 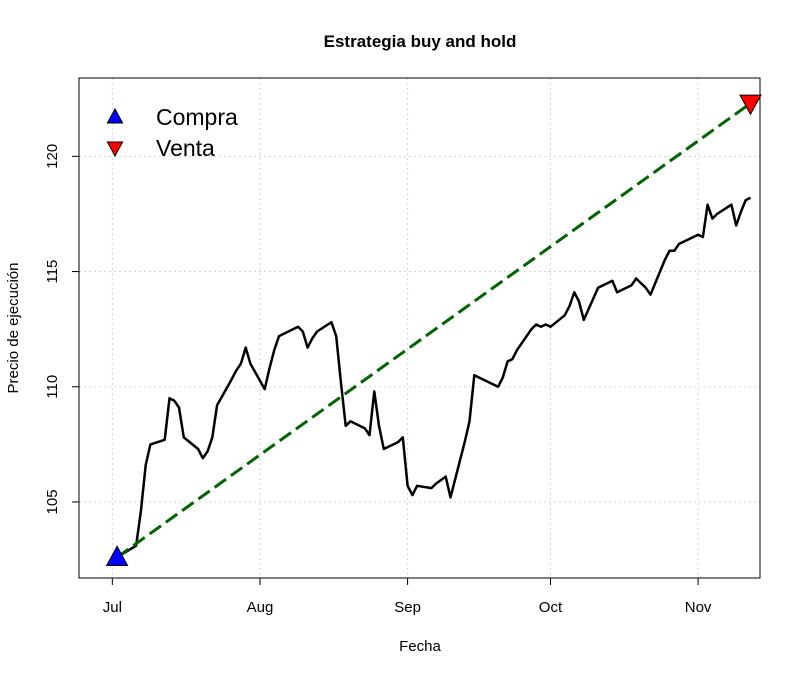 I want to click on legend-label: Compra, so click(x=197, y=117).